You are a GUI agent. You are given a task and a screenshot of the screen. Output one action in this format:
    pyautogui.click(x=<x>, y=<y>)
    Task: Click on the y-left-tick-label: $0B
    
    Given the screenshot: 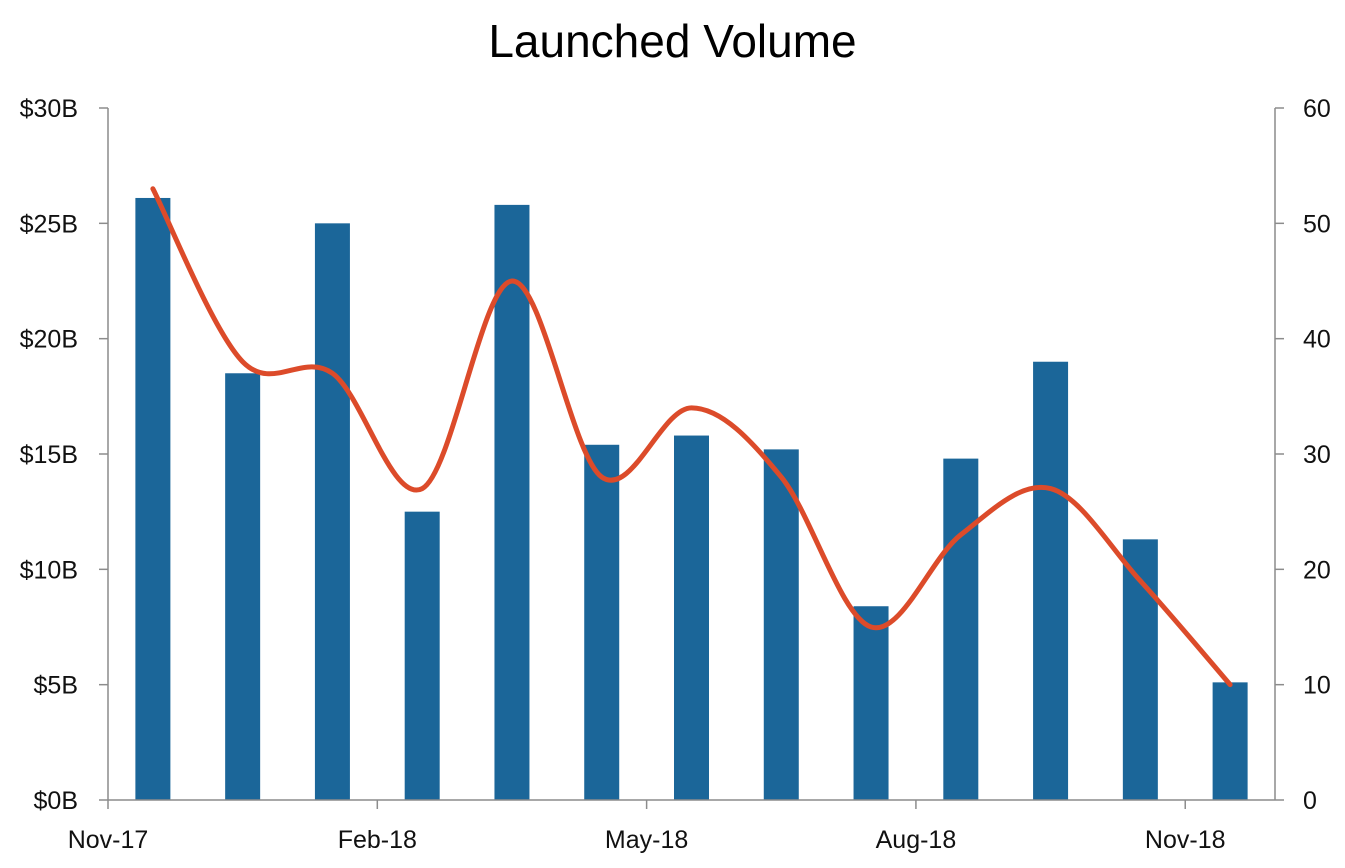 What is the action you would take?
    pyautogui.click(x=56, y=801)
    